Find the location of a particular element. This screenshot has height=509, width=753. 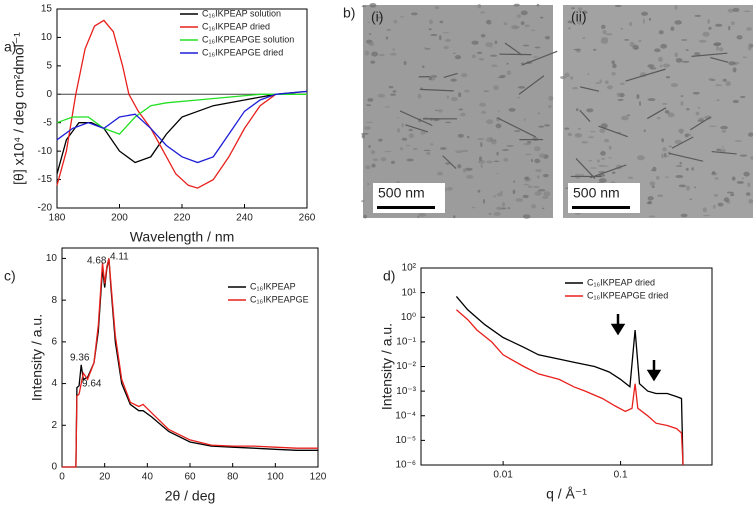

y-tick-label: 10⁰ is located at coordinates (408, 317).